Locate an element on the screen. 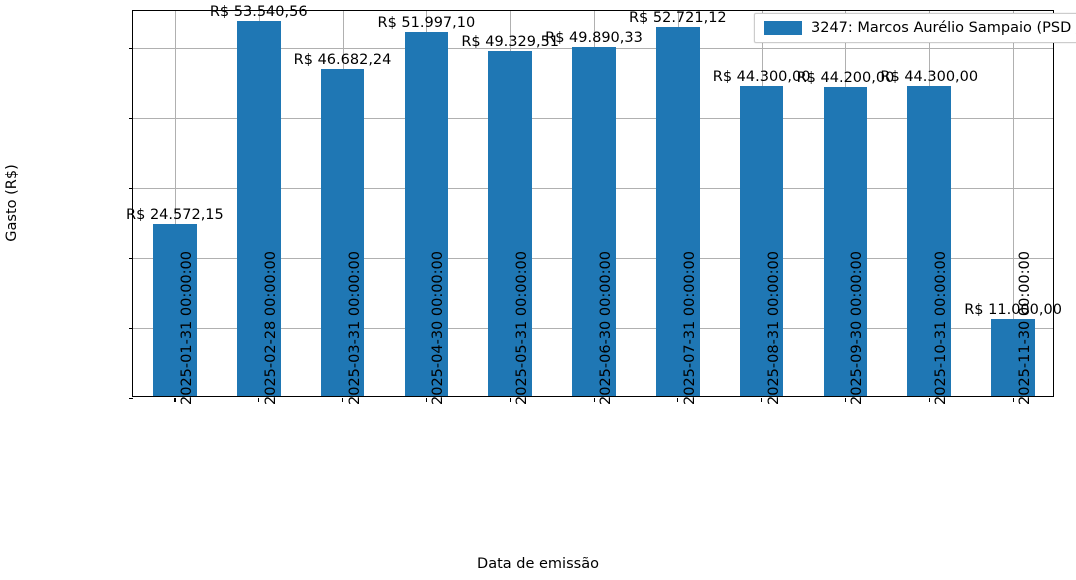 Image resolution: width=1076 pixels, height=580 pixels. bar-value-label: R$ 53.540,56 is located at coordinates (258, 12).